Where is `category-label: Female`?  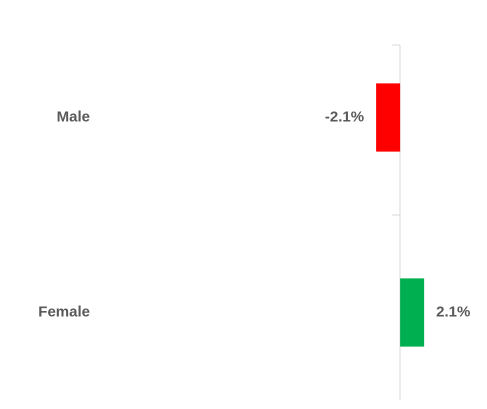 category-label: Female is located at coordinates (64, 311).